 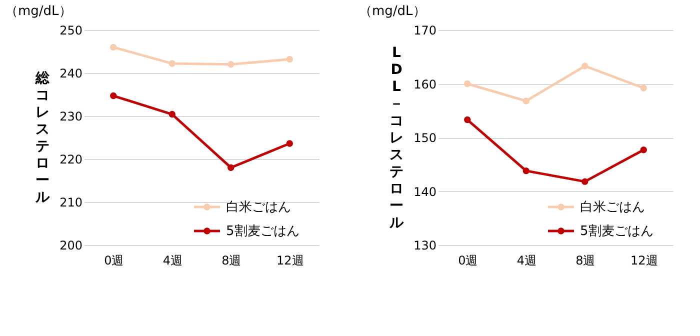 I want to click on y-tick-label: 160, so click(x=425, y=84).